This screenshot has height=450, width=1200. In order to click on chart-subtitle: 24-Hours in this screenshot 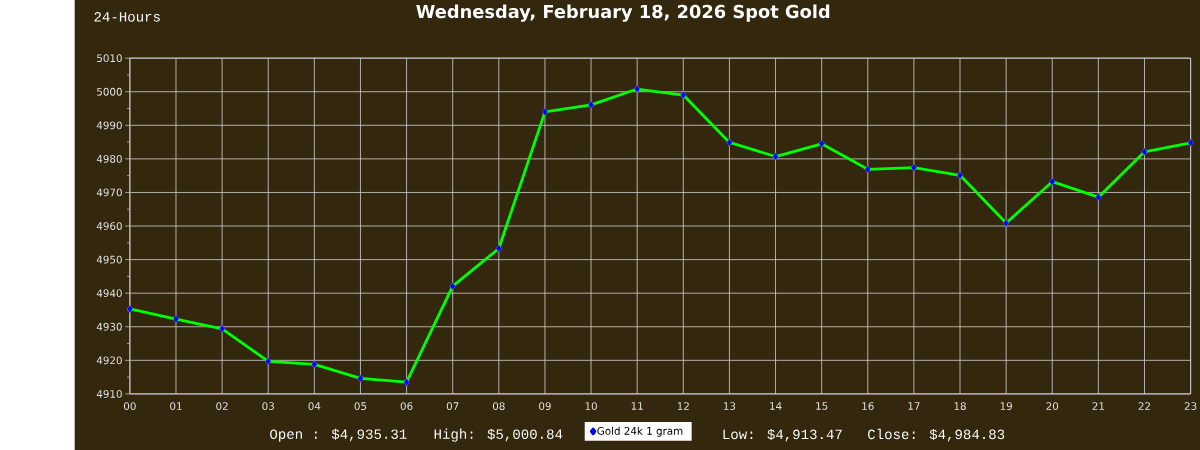, I will do `click(127, 17)`.